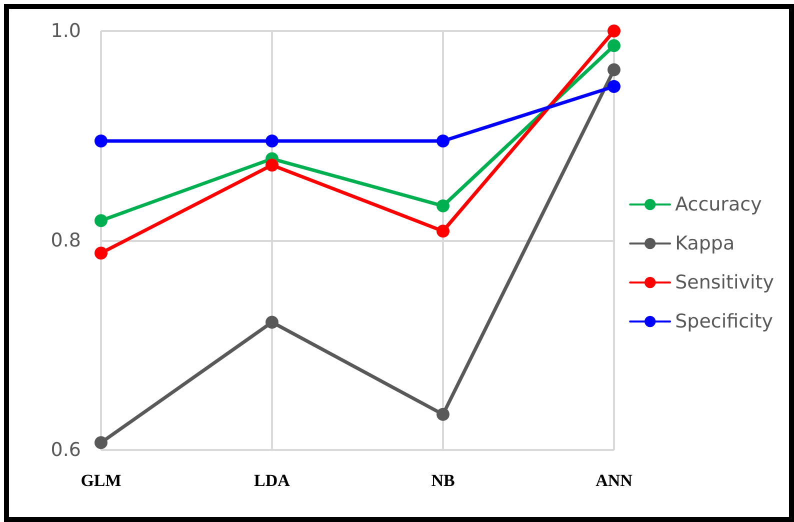  What do you see at coordinates (724, 321) in the screenshot?
I see `legend-label: Specificity` at bounding box center [724, 321].